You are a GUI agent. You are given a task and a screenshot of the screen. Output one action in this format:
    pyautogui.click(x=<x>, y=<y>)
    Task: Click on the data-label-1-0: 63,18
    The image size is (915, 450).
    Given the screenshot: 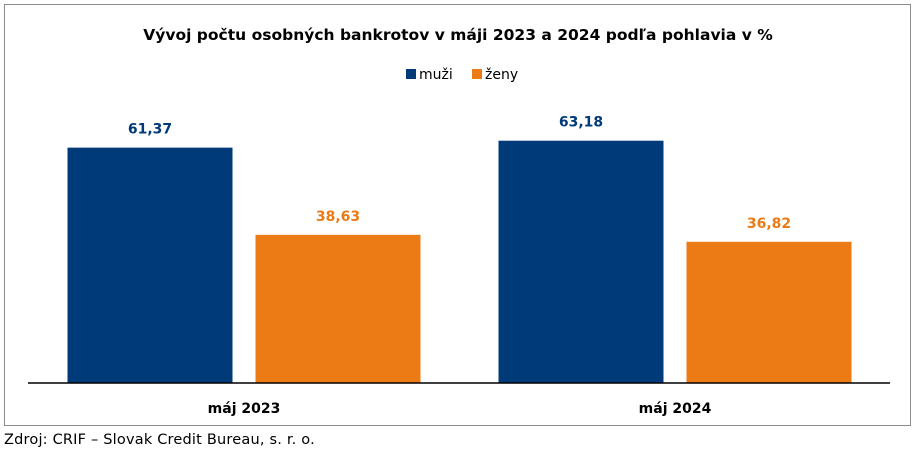 What is the action you would take?
    pyautogui.click(x=581, y=123)
    